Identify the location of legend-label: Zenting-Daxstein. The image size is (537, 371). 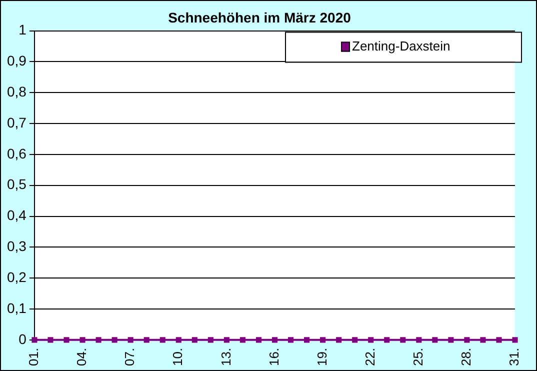
(401, 46).